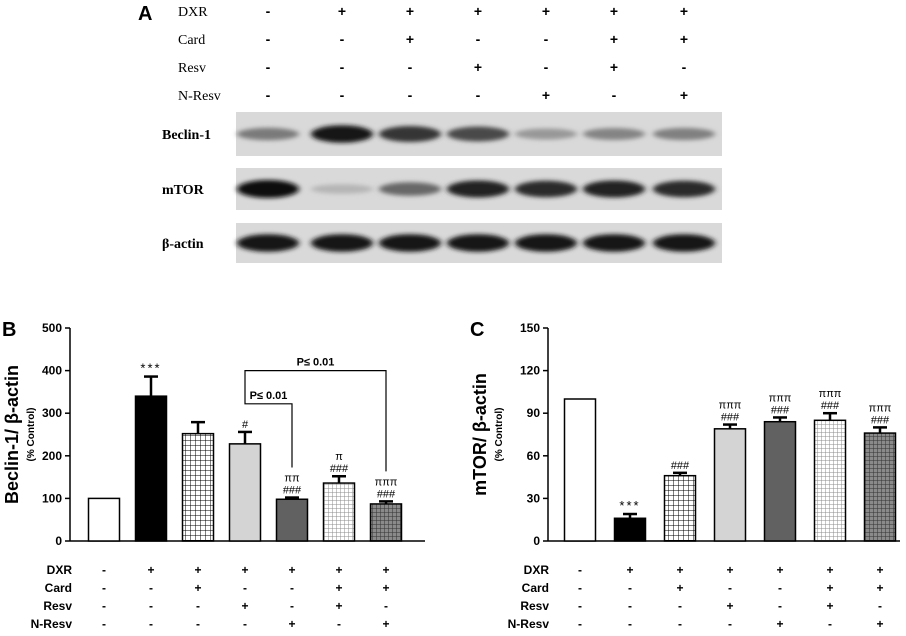  Describe the element at coordinates (477, 330) in the screenshot. I see `panel-label: C` at that location.